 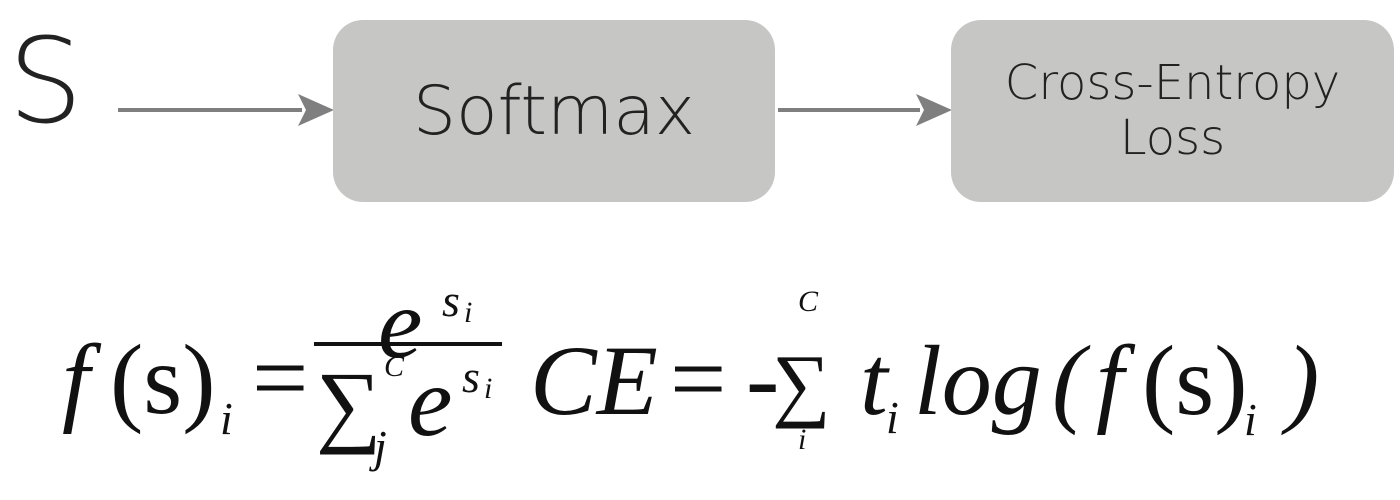 I want to click on softmax-arg: (s), so click(x=163, y=379).